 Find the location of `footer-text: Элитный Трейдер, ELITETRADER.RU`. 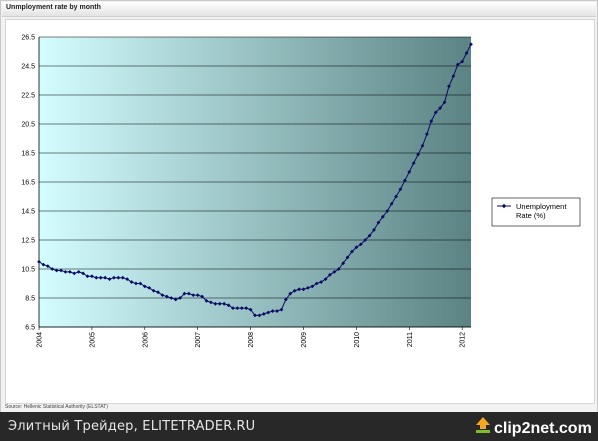

footer-text: Элитный Трейдер, ELITETRADER.RU is located at coordinates (132, 426).